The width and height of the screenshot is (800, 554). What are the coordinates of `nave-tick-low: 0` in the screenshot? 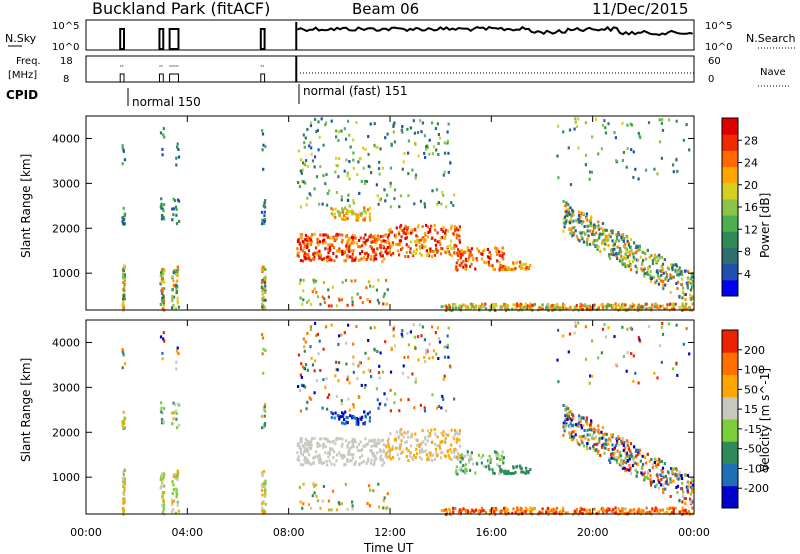 It's located at (711, 79).